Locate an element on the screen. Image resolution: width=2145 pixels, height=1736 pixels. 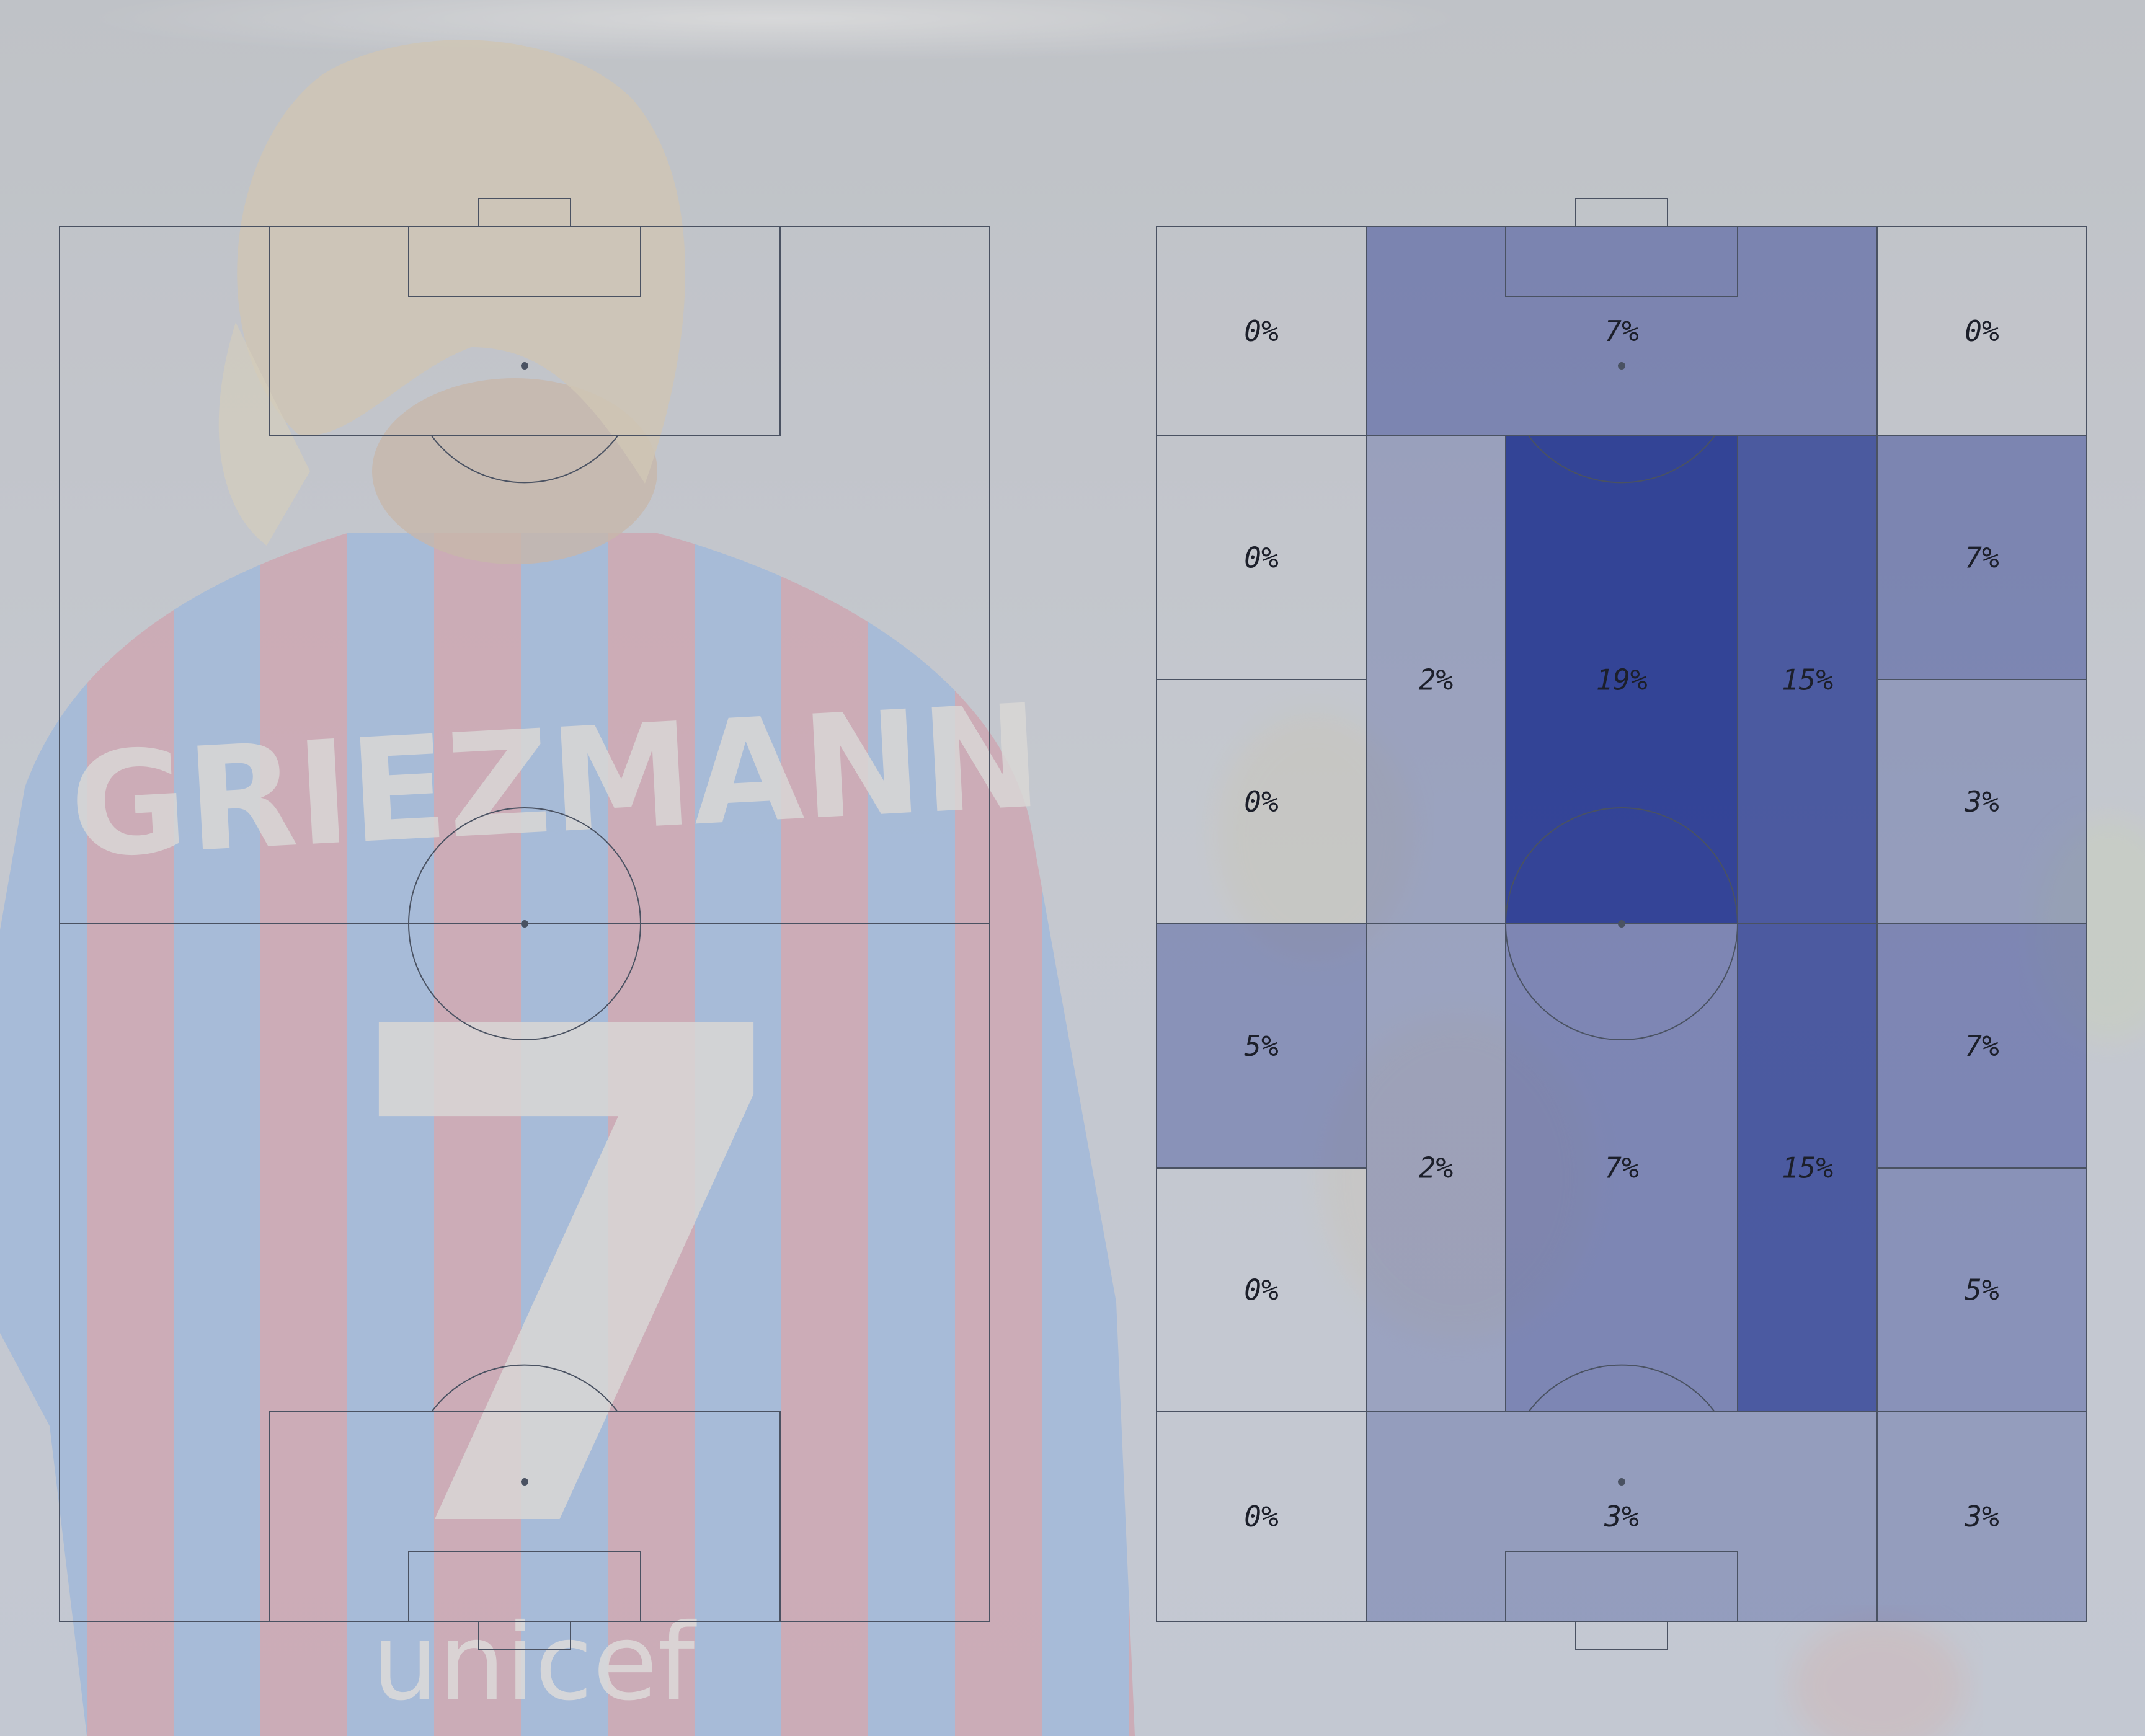
zone-label-def-left-1: 5% is located at coordinates (1261, 1046).